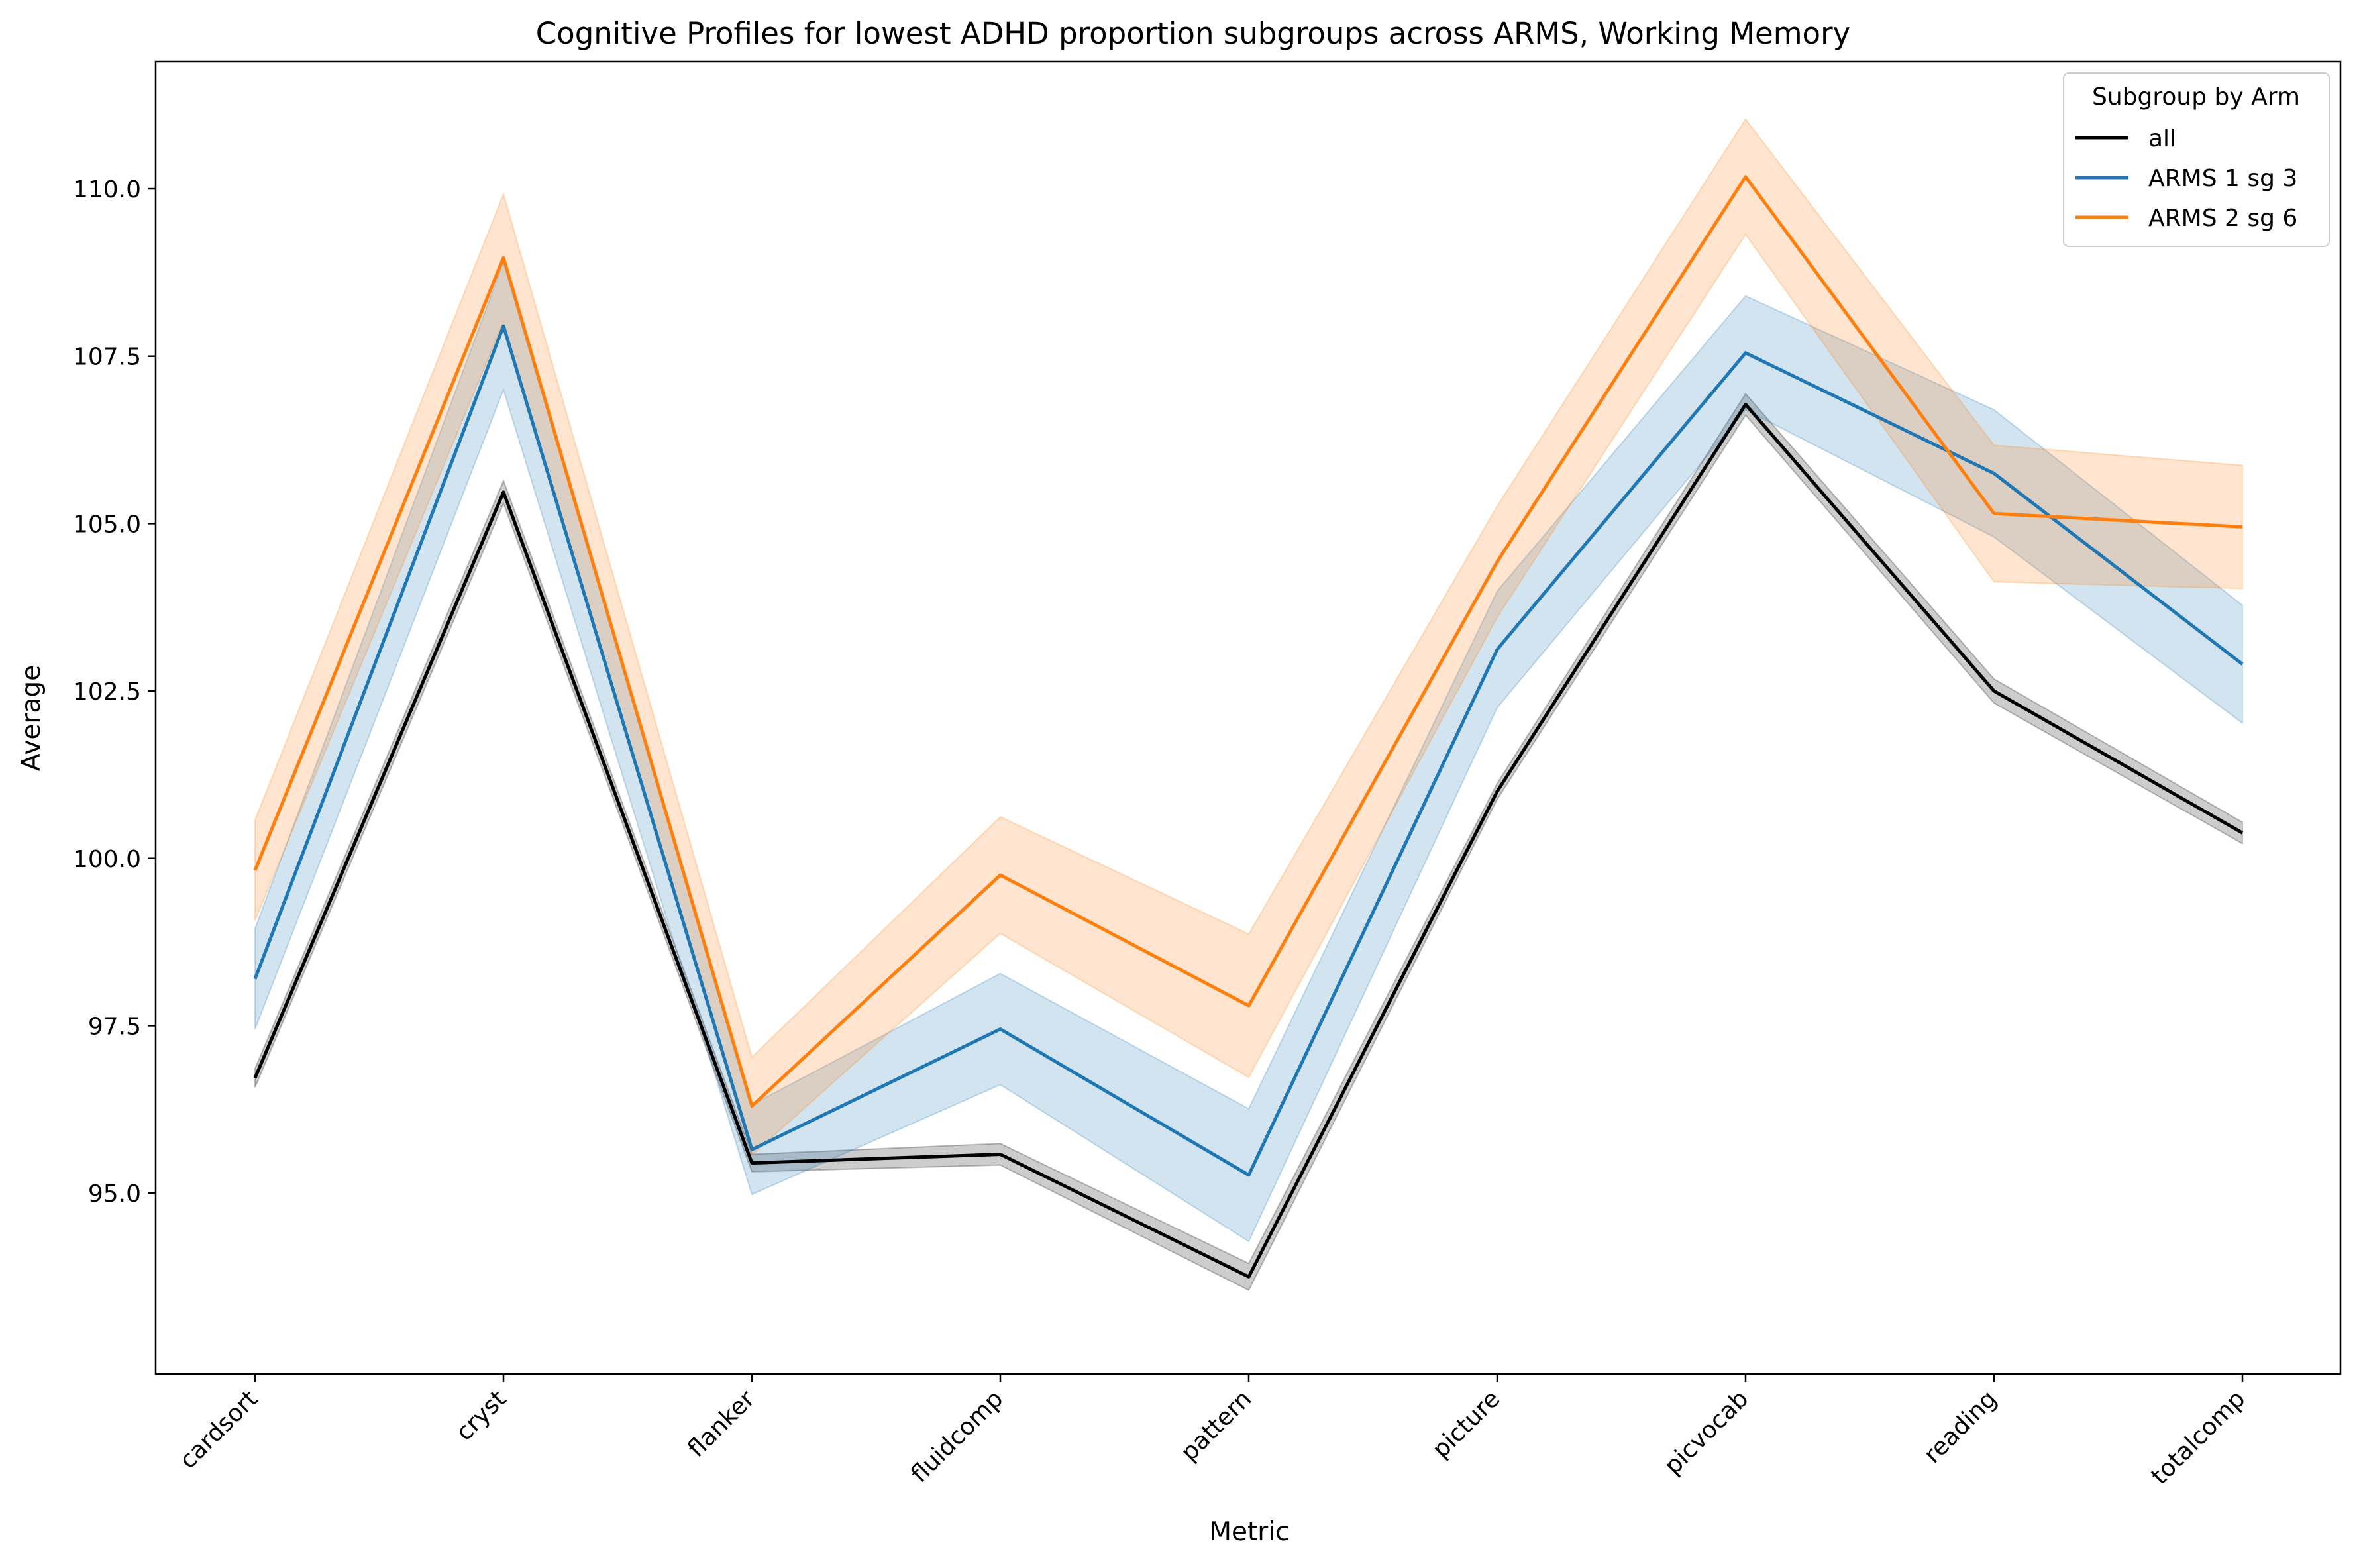 The height and width of the screenshot is (1568, 2363). Describe the element at coordinates (107, 357) in the screenshot. I see `y-tick-label: 107.5` at that location.